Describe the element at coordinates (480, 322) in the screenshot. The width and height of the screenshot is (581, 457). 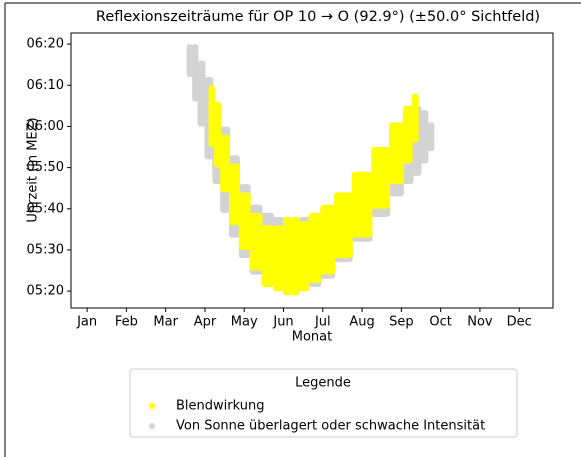
I see `x-tick-label: Nov` at that location.